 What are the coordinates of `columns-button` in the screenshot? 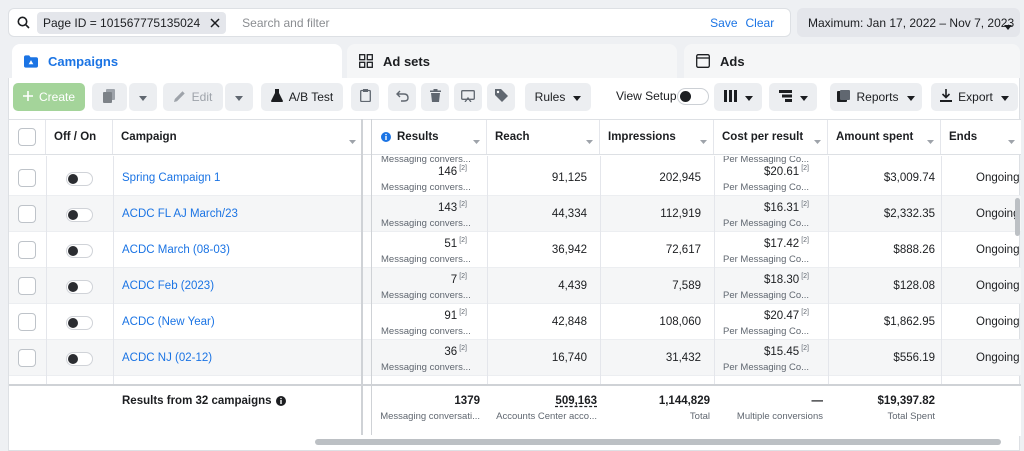 It's located at (738, 97).